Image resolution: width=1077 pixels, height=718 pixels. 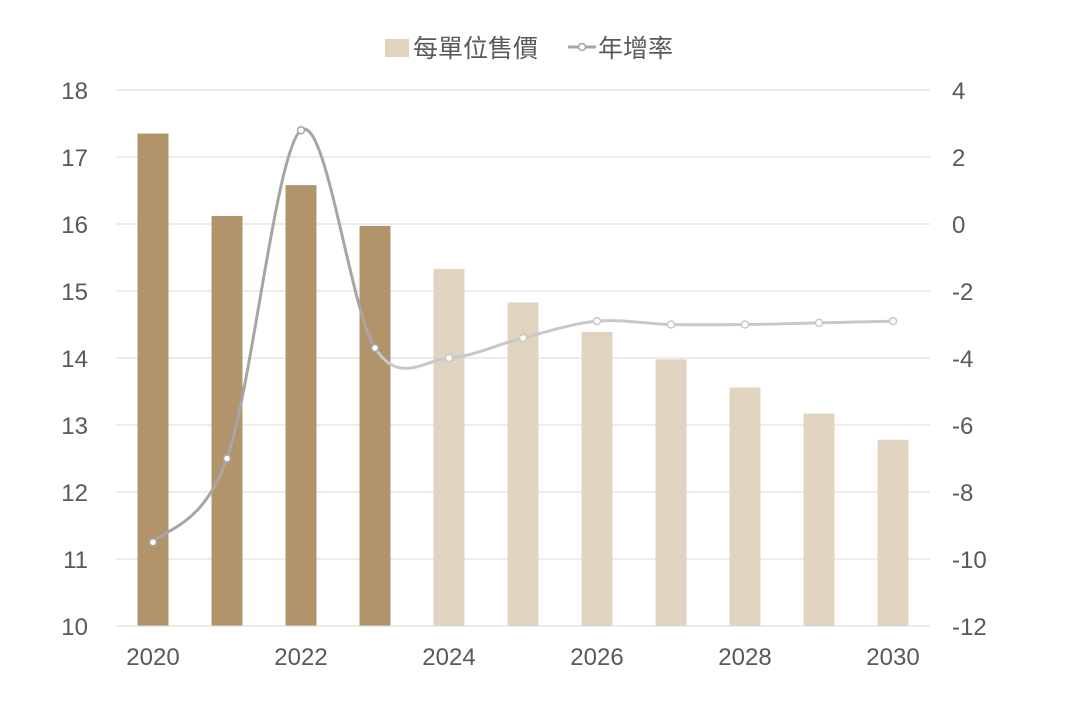 What do you see at coordinates (300, 657) in the screenshot?
I see `x-tick-label: 2022` at bounding box center [300, 657].